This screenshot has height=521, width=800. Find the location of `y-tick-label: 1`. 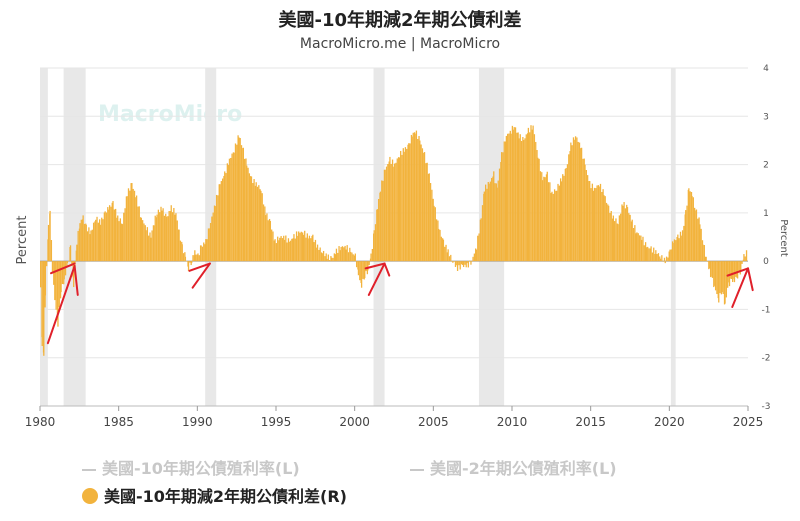

y-tick-label: 1 is located at coordinates (766, 214).